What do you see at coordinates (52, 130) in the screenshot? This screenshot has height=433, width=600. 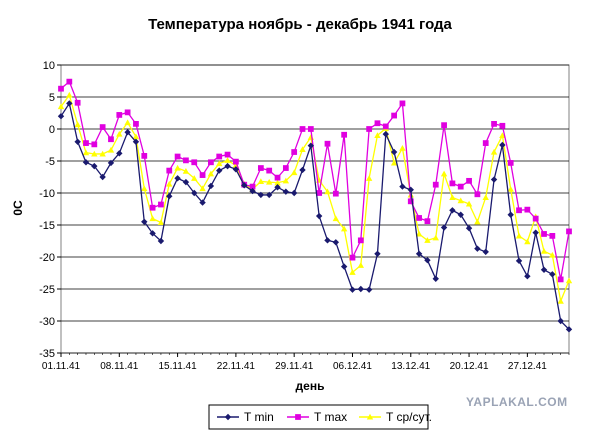 I see `y-tick-label: 0` at bounding box center [52, 130].